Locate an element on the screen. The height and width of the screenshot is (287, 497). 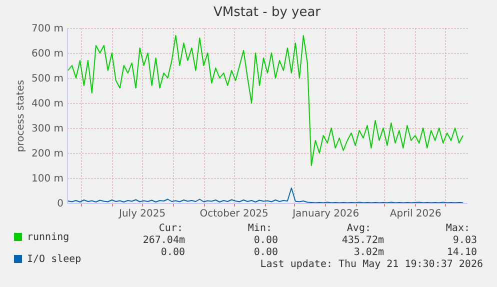
y-tick-label: 400 m is located at coordinates (47, 104).